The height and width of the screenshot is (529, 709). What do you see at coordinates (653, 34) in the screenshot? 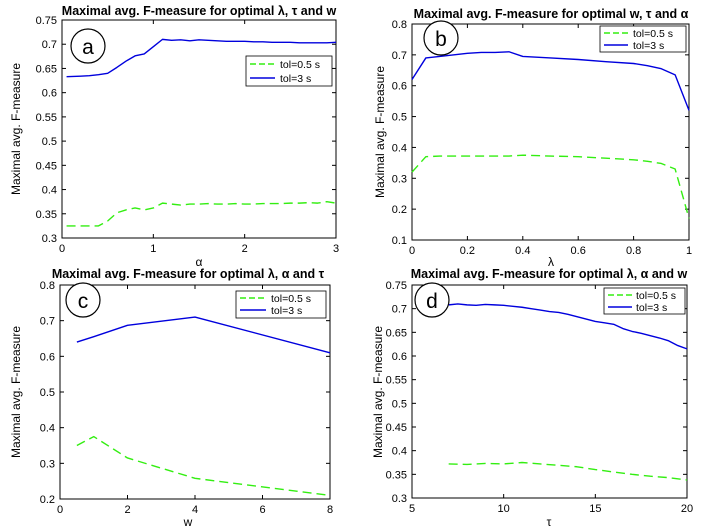
I see `panel-b-legend-label-0: tol=0.5 s` at bounding box center [653, 34].